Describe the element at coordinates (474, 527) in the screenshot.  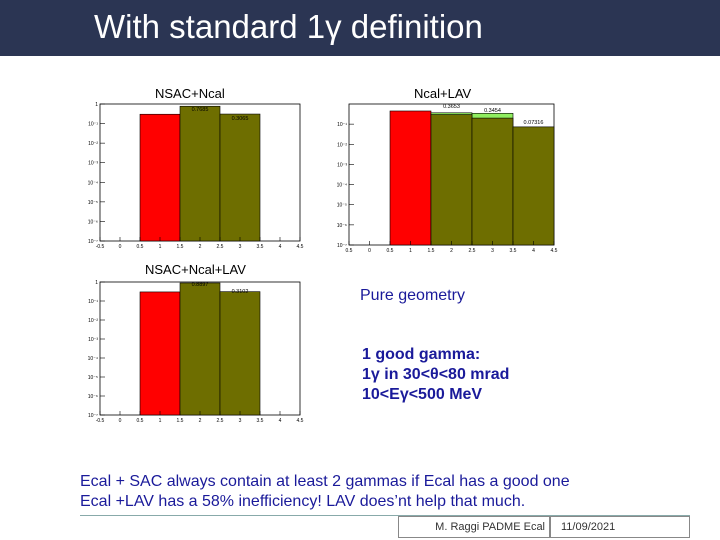
I see `footer-author: M. Raggi PADME Ecal` at that location.